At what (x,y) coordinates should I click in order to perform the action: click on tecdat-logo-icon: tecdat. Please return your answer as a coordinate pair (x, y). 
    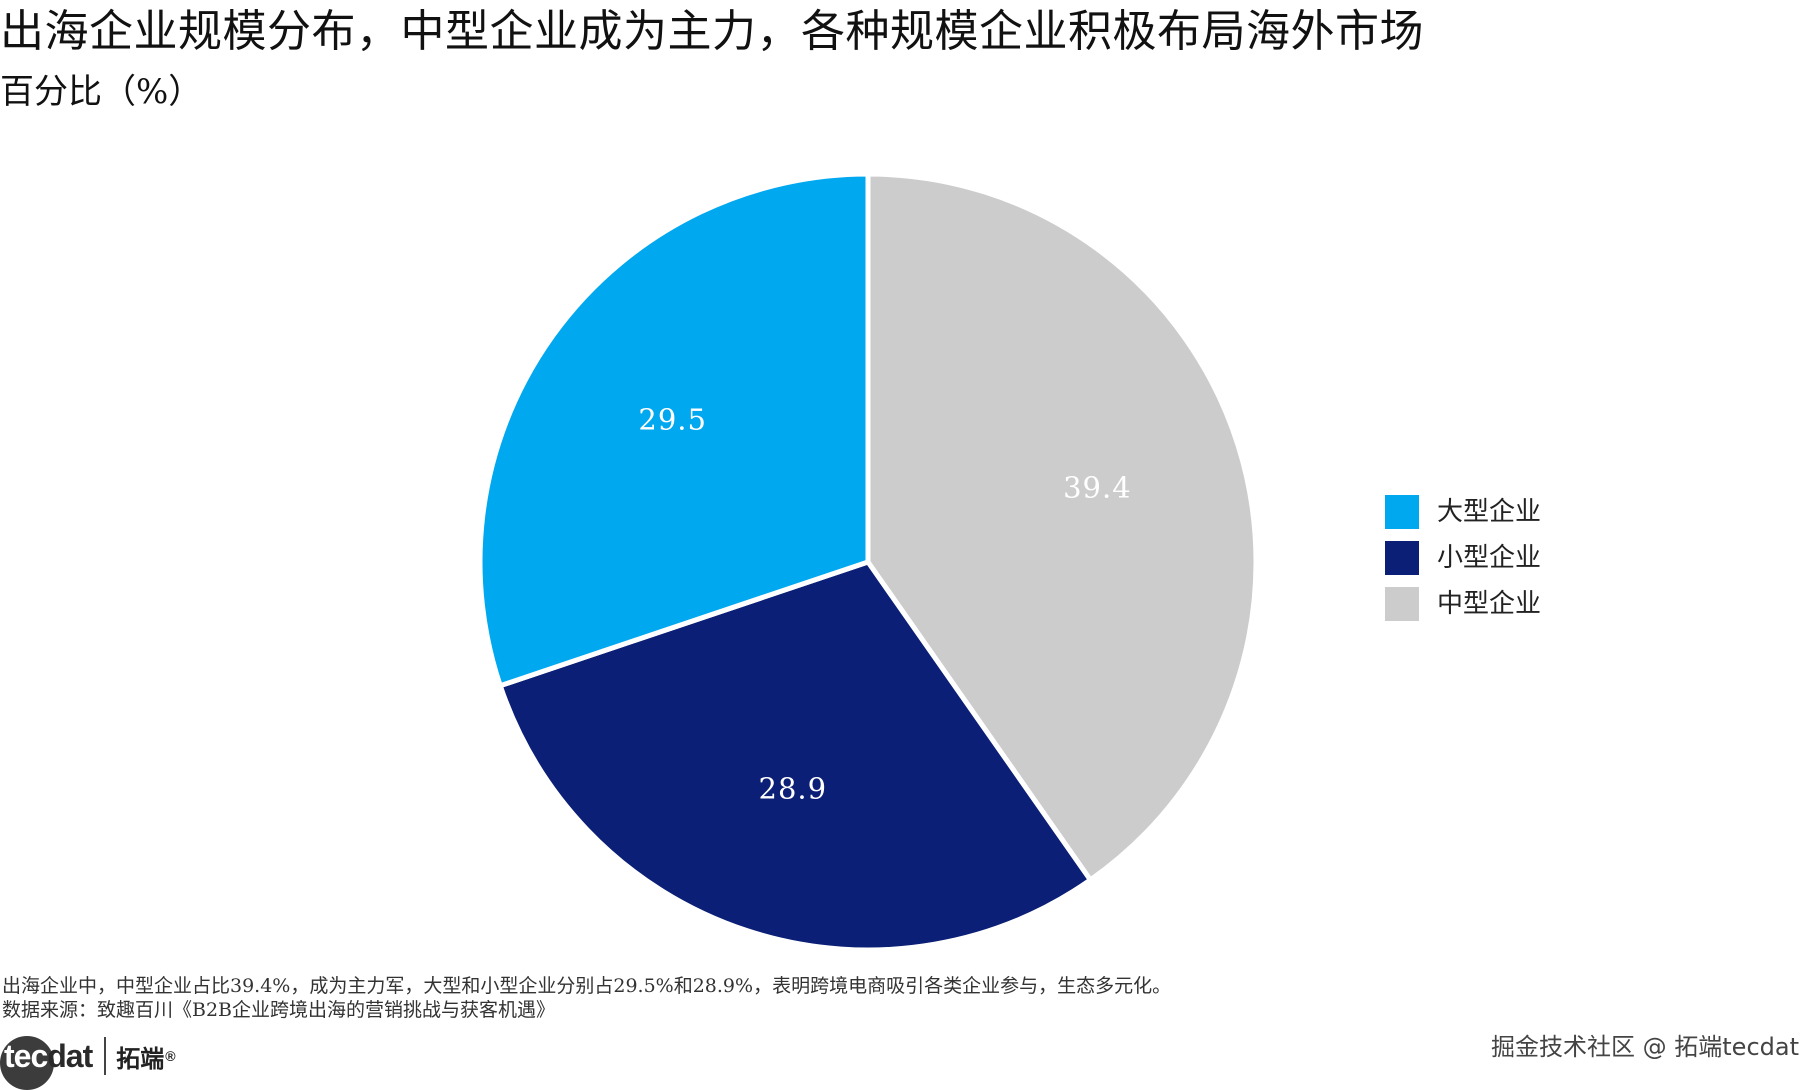
    Looking at the image, I should click on (46, 1062).